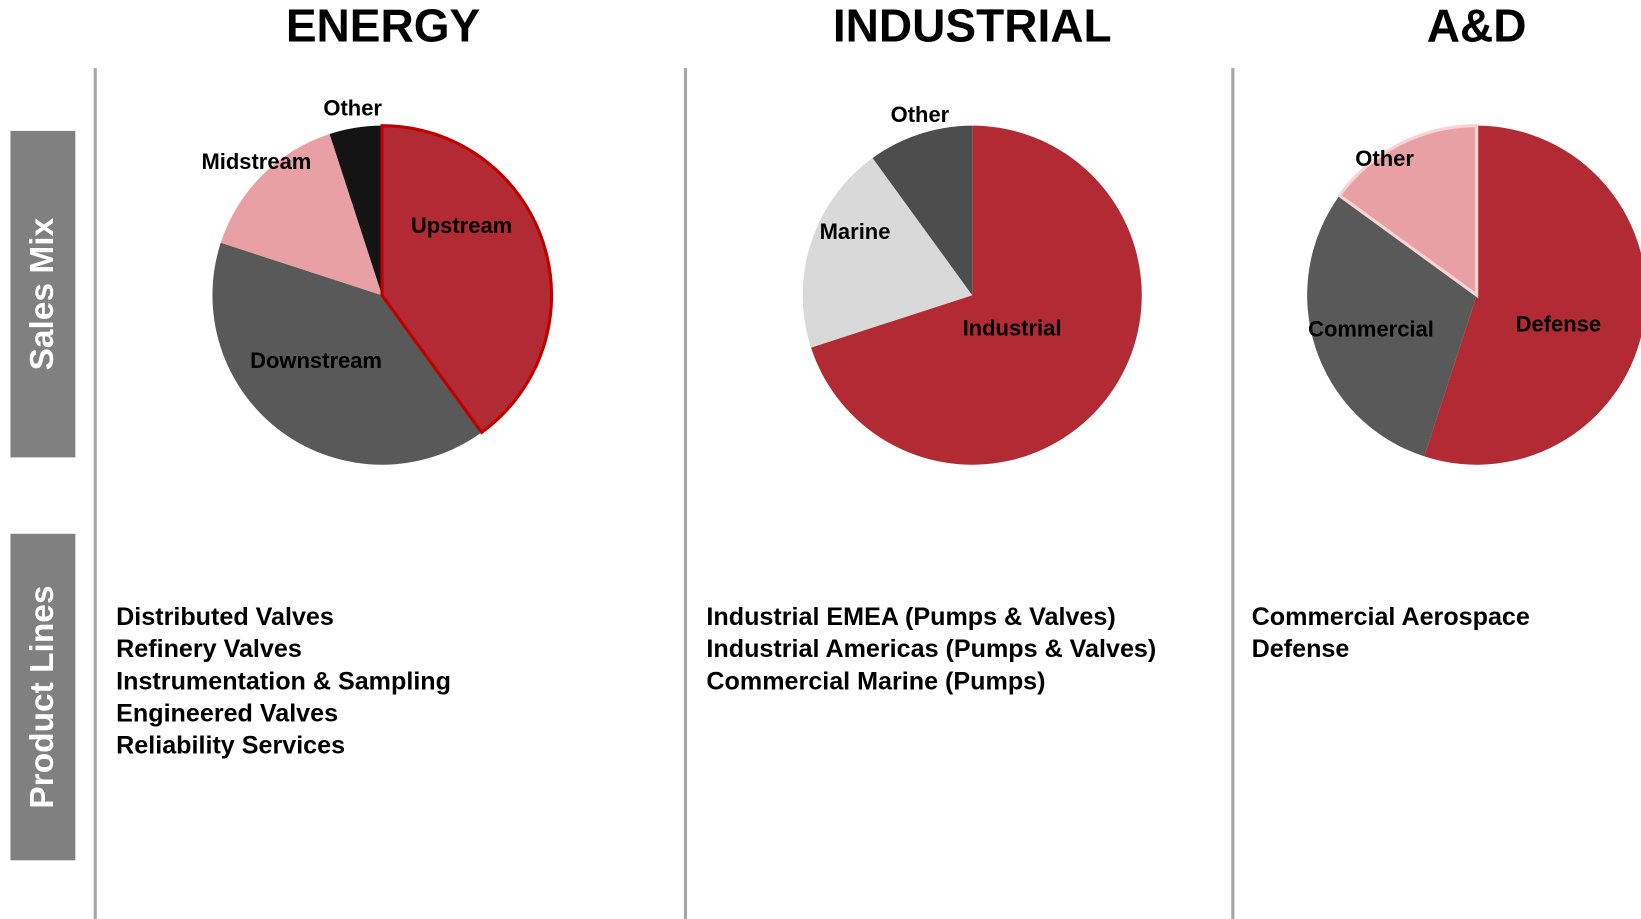 The image size is (1641, 919). Describe the element at coordinates (227, 713) in the screenshot. I see `product-line: Engineered Valves` at that location.